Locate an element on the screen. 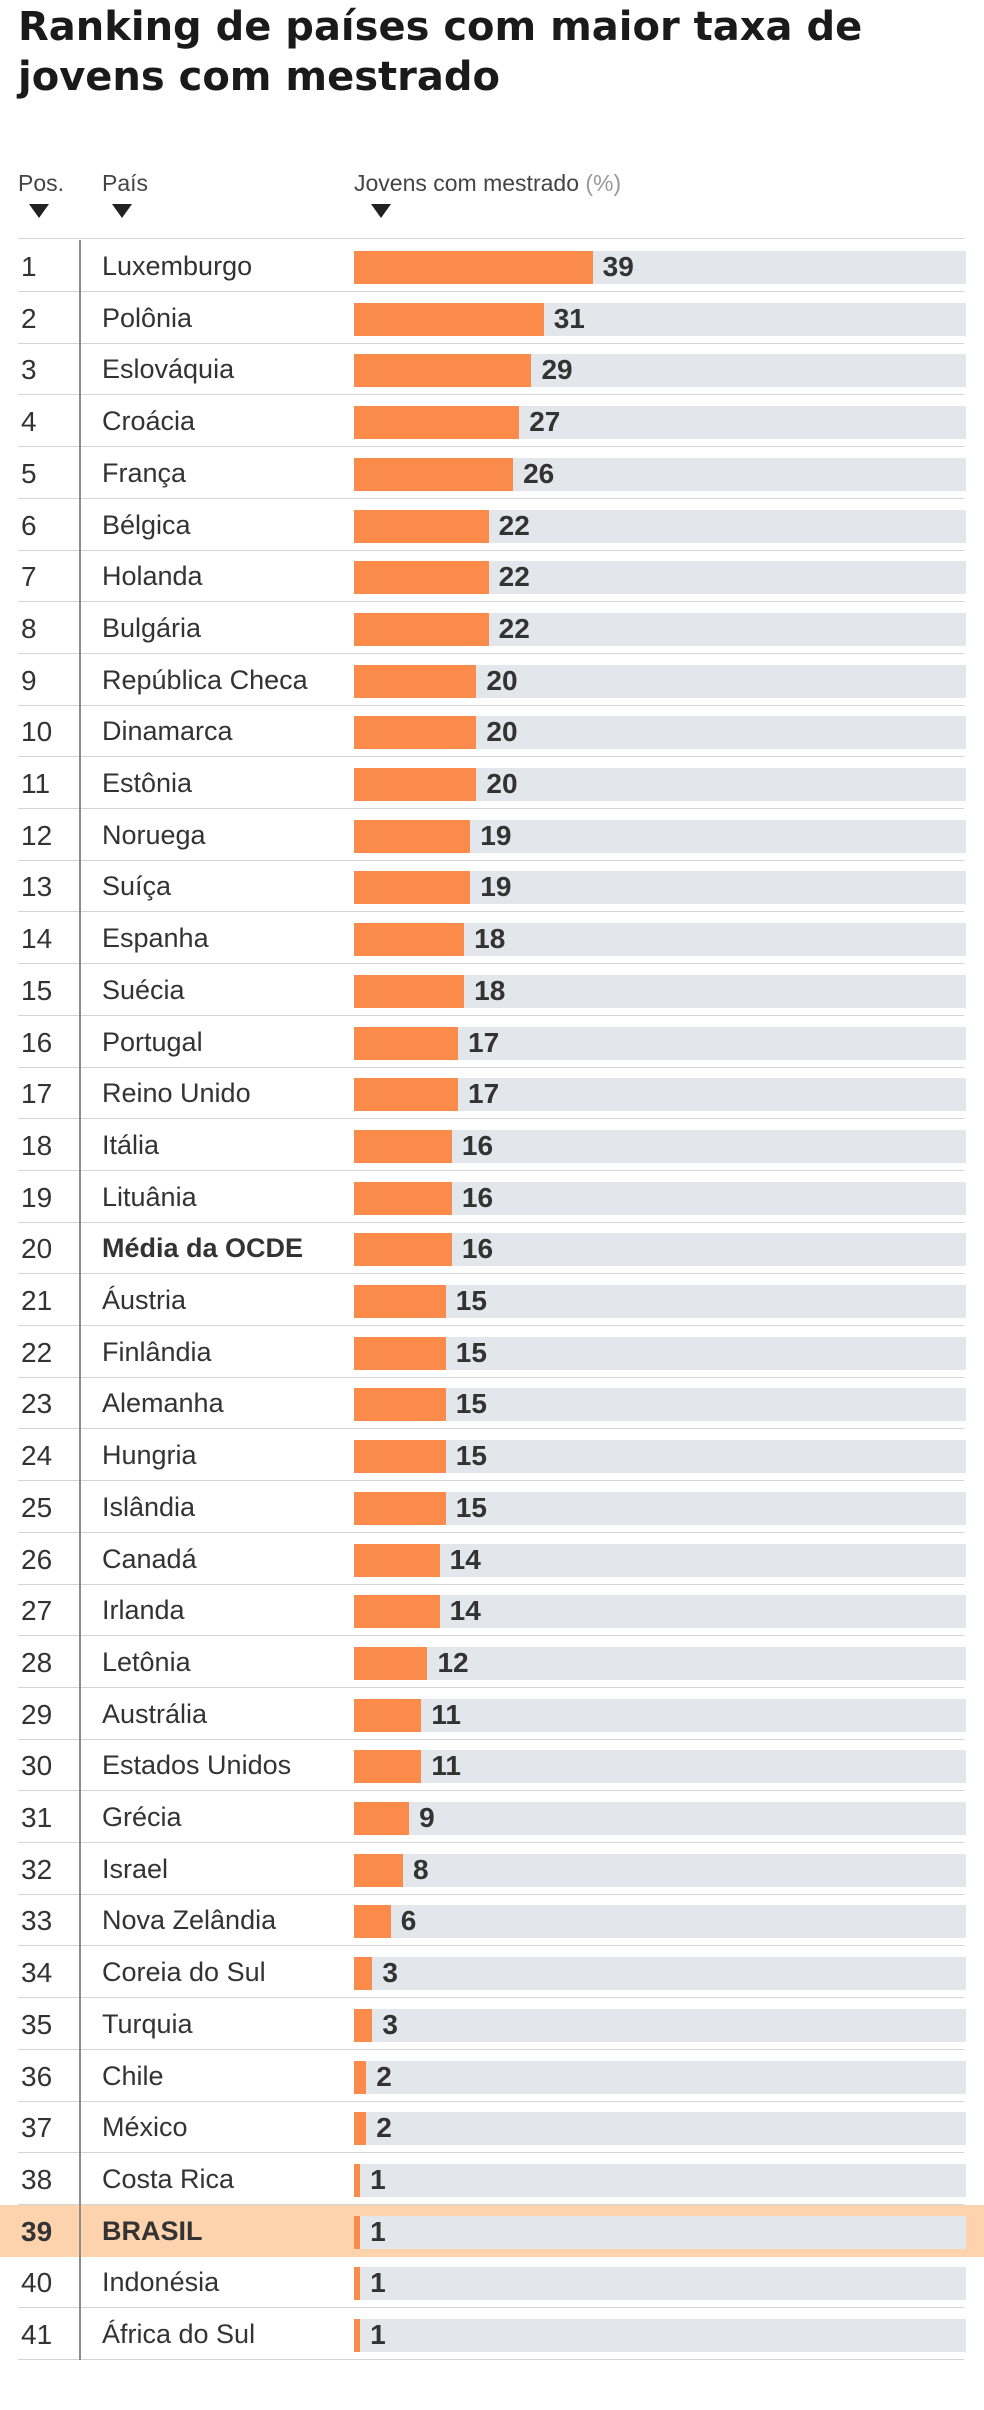  data-label: 20 is located at coordinates (502, 732).